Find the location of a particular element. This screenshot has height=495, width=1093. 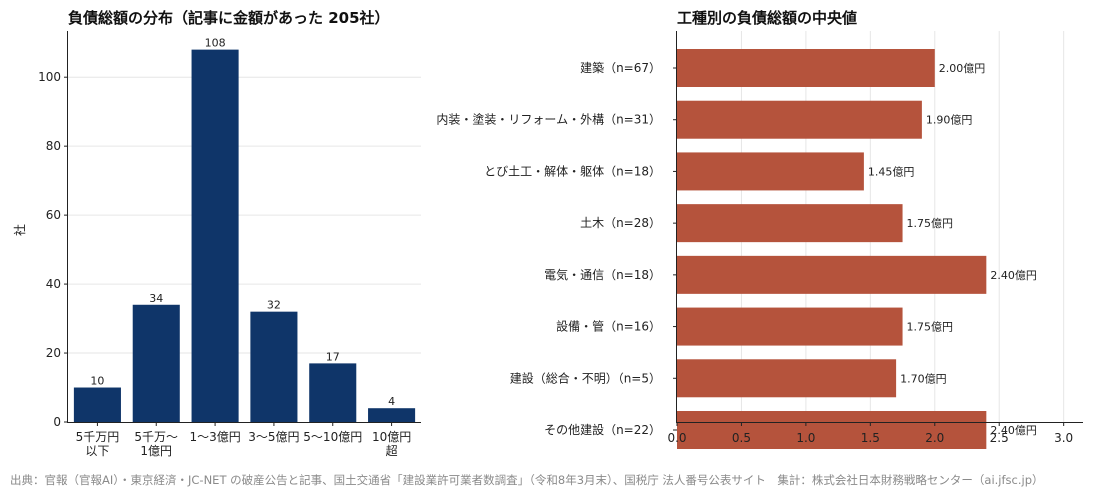

chart1-x-tick-label: 5千万円 is located at coordinates (98, 437).